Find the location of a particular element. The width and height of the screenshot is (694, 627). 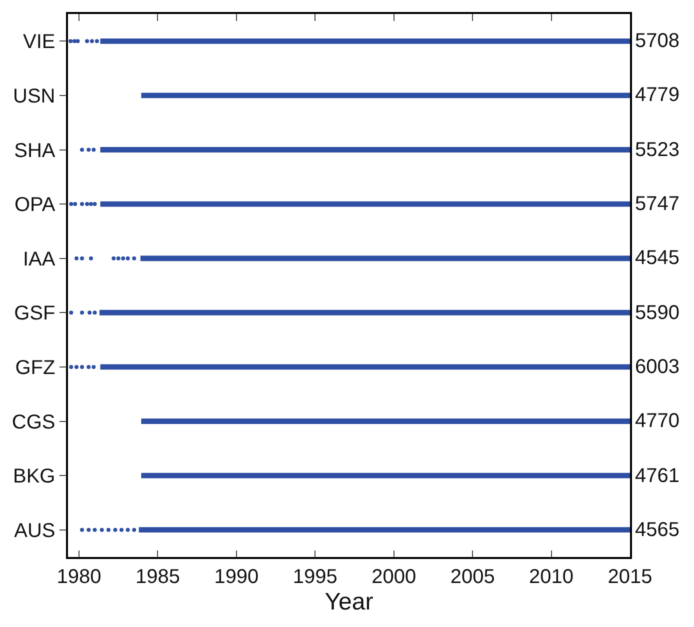

y-tick-label: SHA is located at coordinates (35, 151).